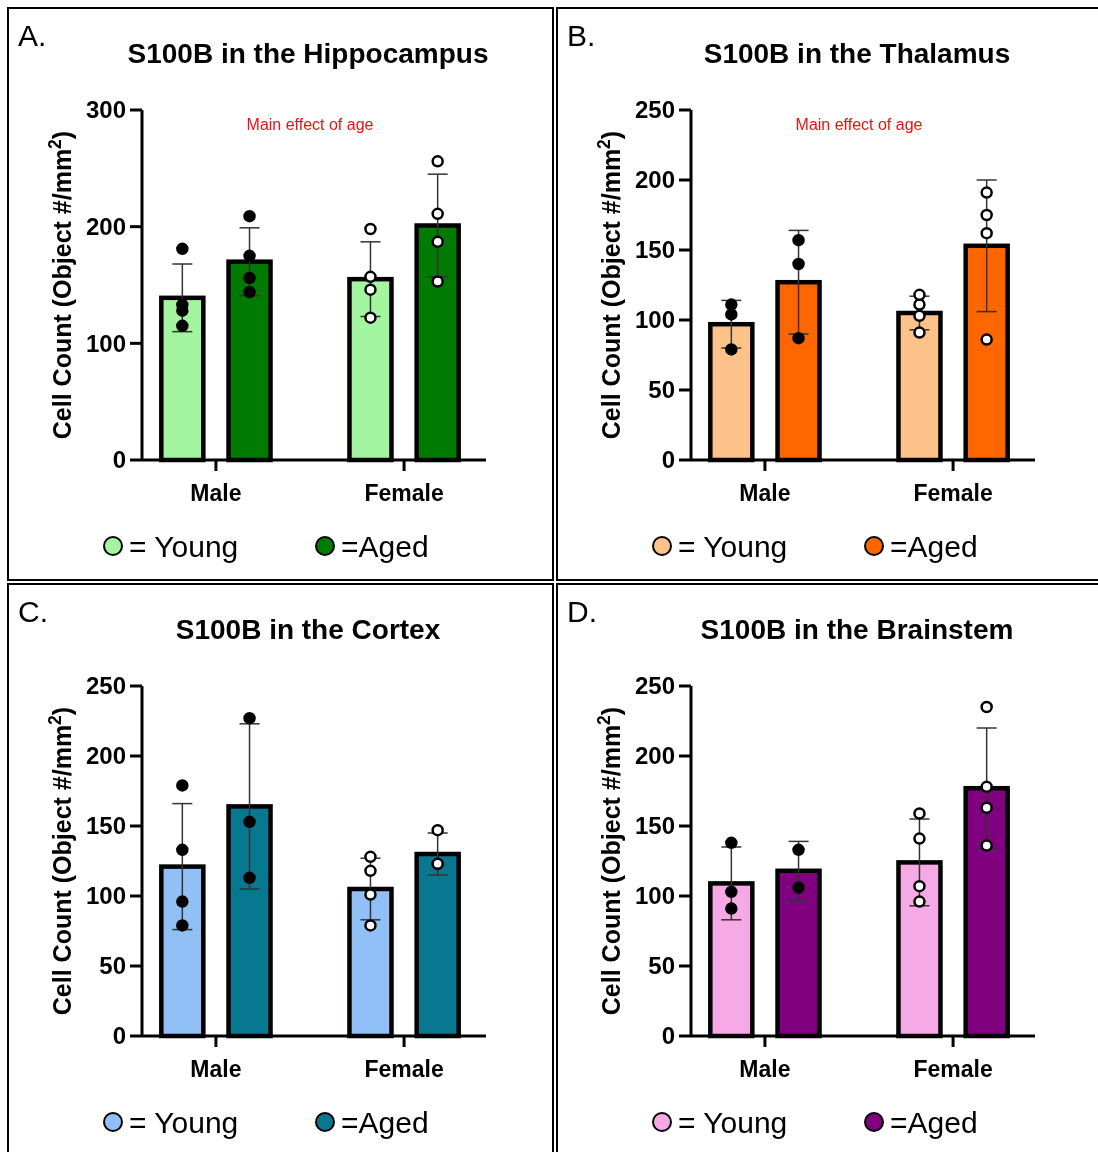  I want to click on chart-title: S100B in the Cortex, so click(308, 629).